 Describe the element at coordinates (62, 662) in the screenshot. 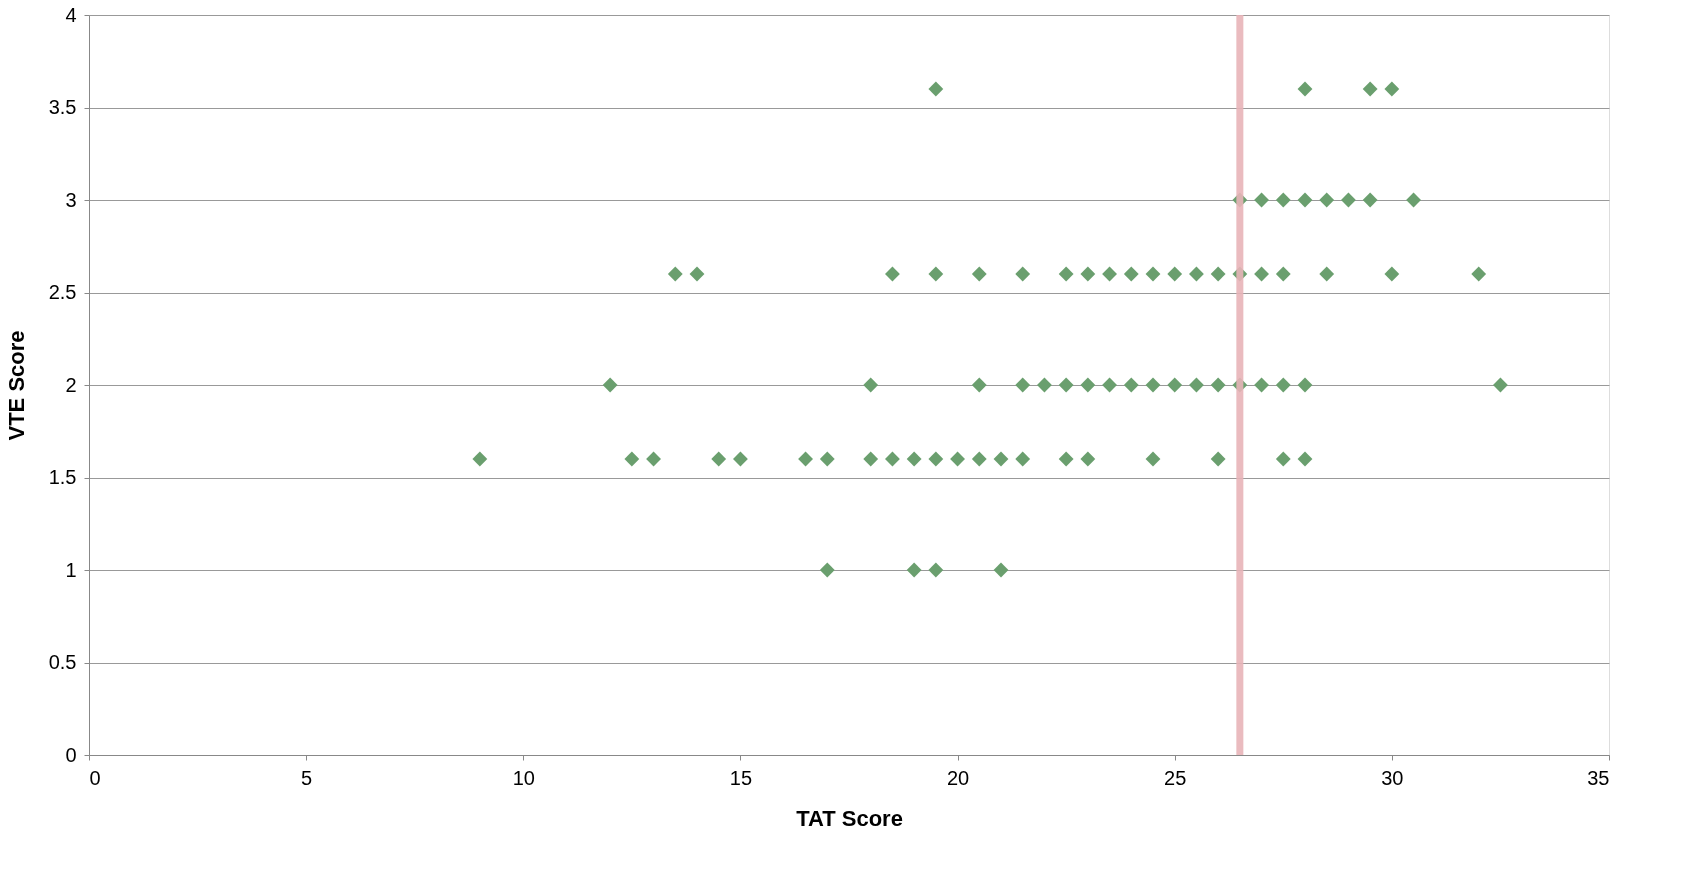

I see `y-tick-label: 0.5` at that location.